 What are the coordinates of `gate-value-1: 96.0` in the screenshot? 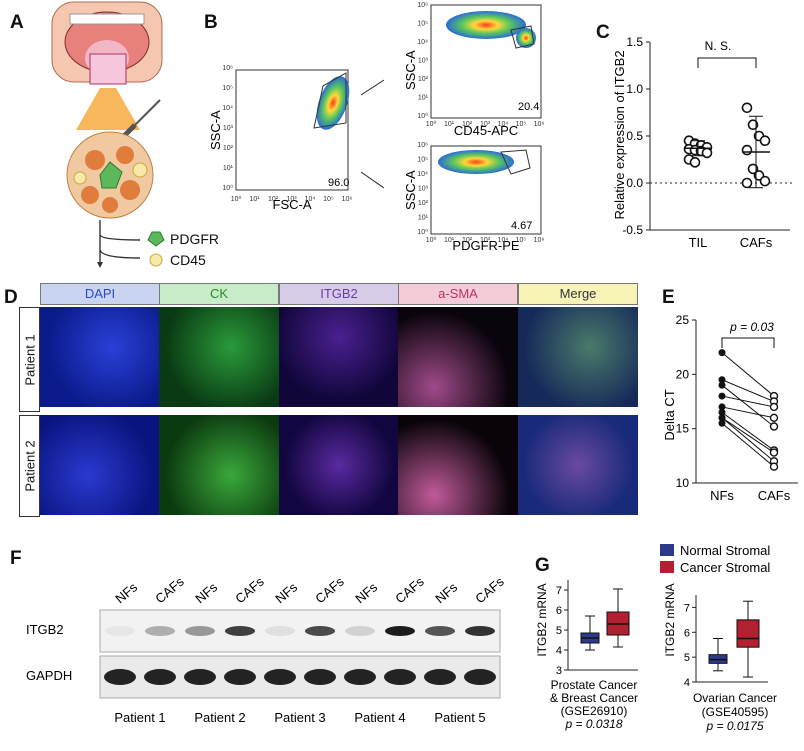 It's located at (338, 183).